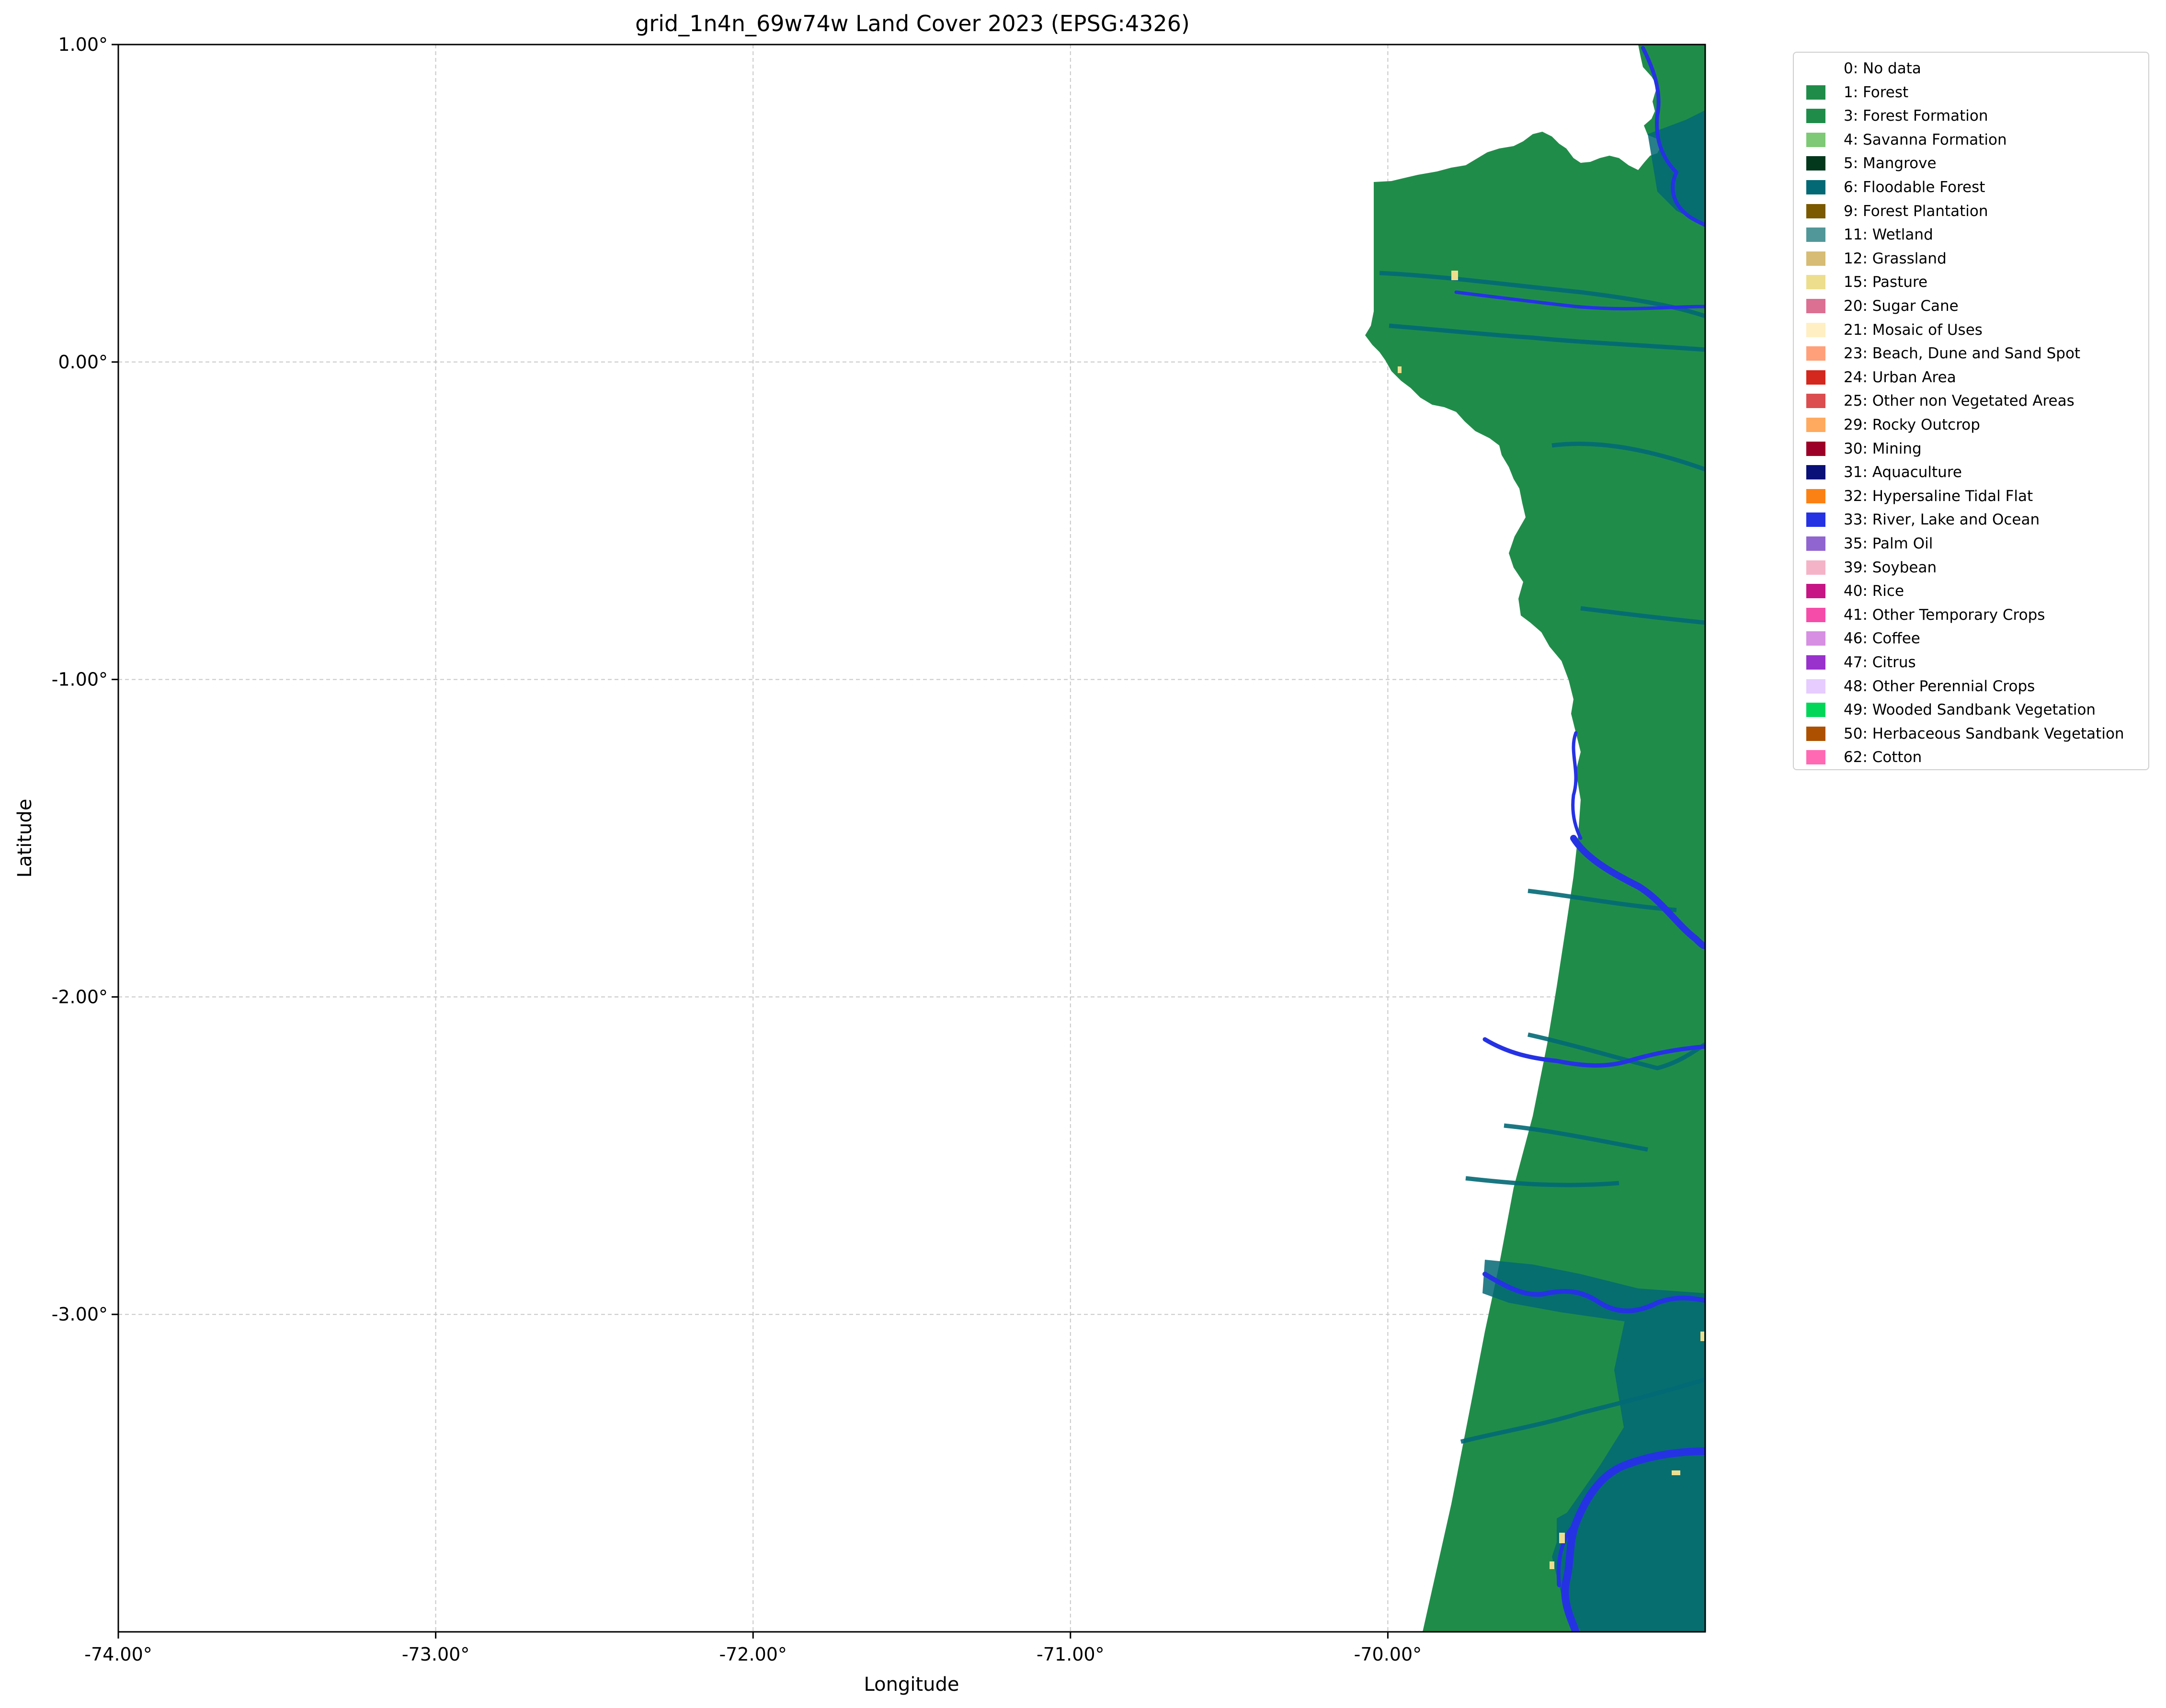 This screenshot has width=2166, height=1708. Describe the element at coordinates (1676, 167) in the screenshot. I see `floodable-patch-north` at that location.